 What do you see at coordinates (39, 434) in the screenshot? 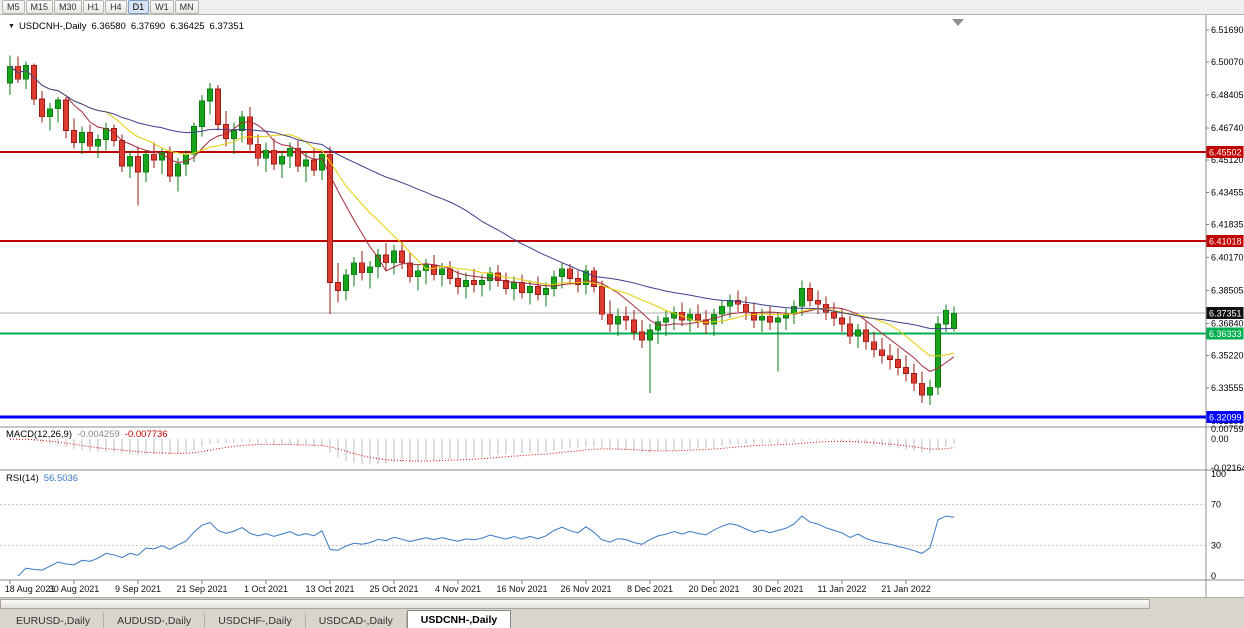
I see `macd-name: MACD(12,26,9)` at bounding box center [39, 434].